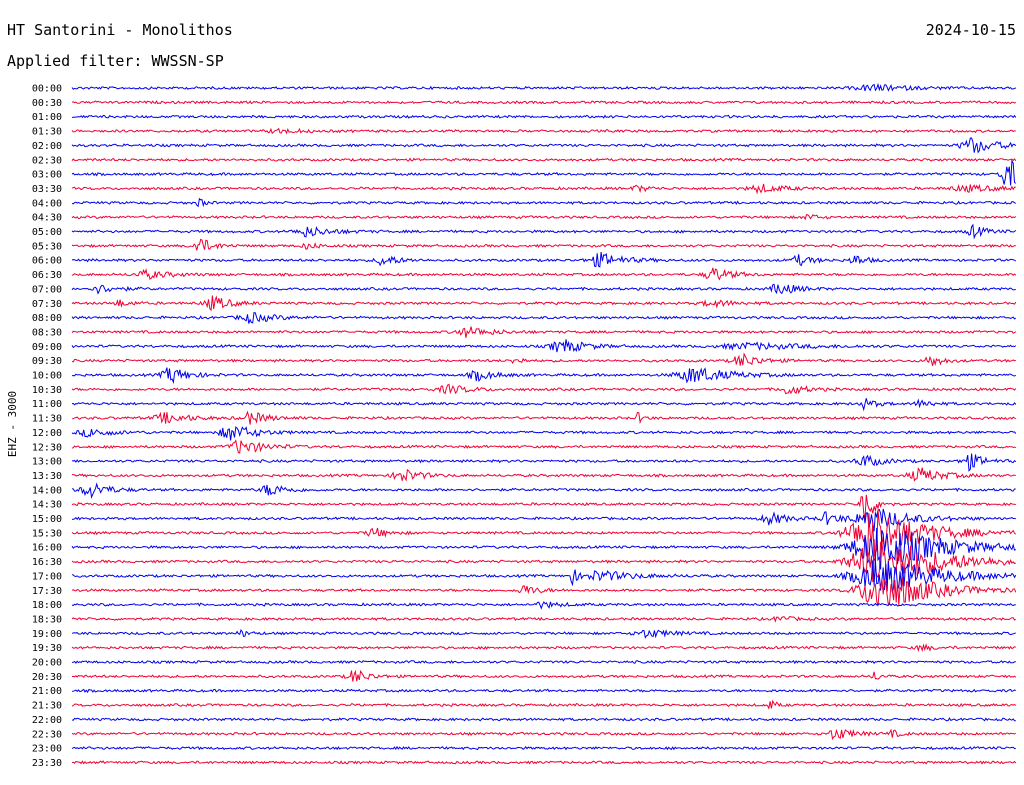 This screenshot has height=785, width=1024. What do you see at coordinates (47, 189) in the screenshot?
I see `trace-time-label: 03:30` at bounding box center [47, 189].